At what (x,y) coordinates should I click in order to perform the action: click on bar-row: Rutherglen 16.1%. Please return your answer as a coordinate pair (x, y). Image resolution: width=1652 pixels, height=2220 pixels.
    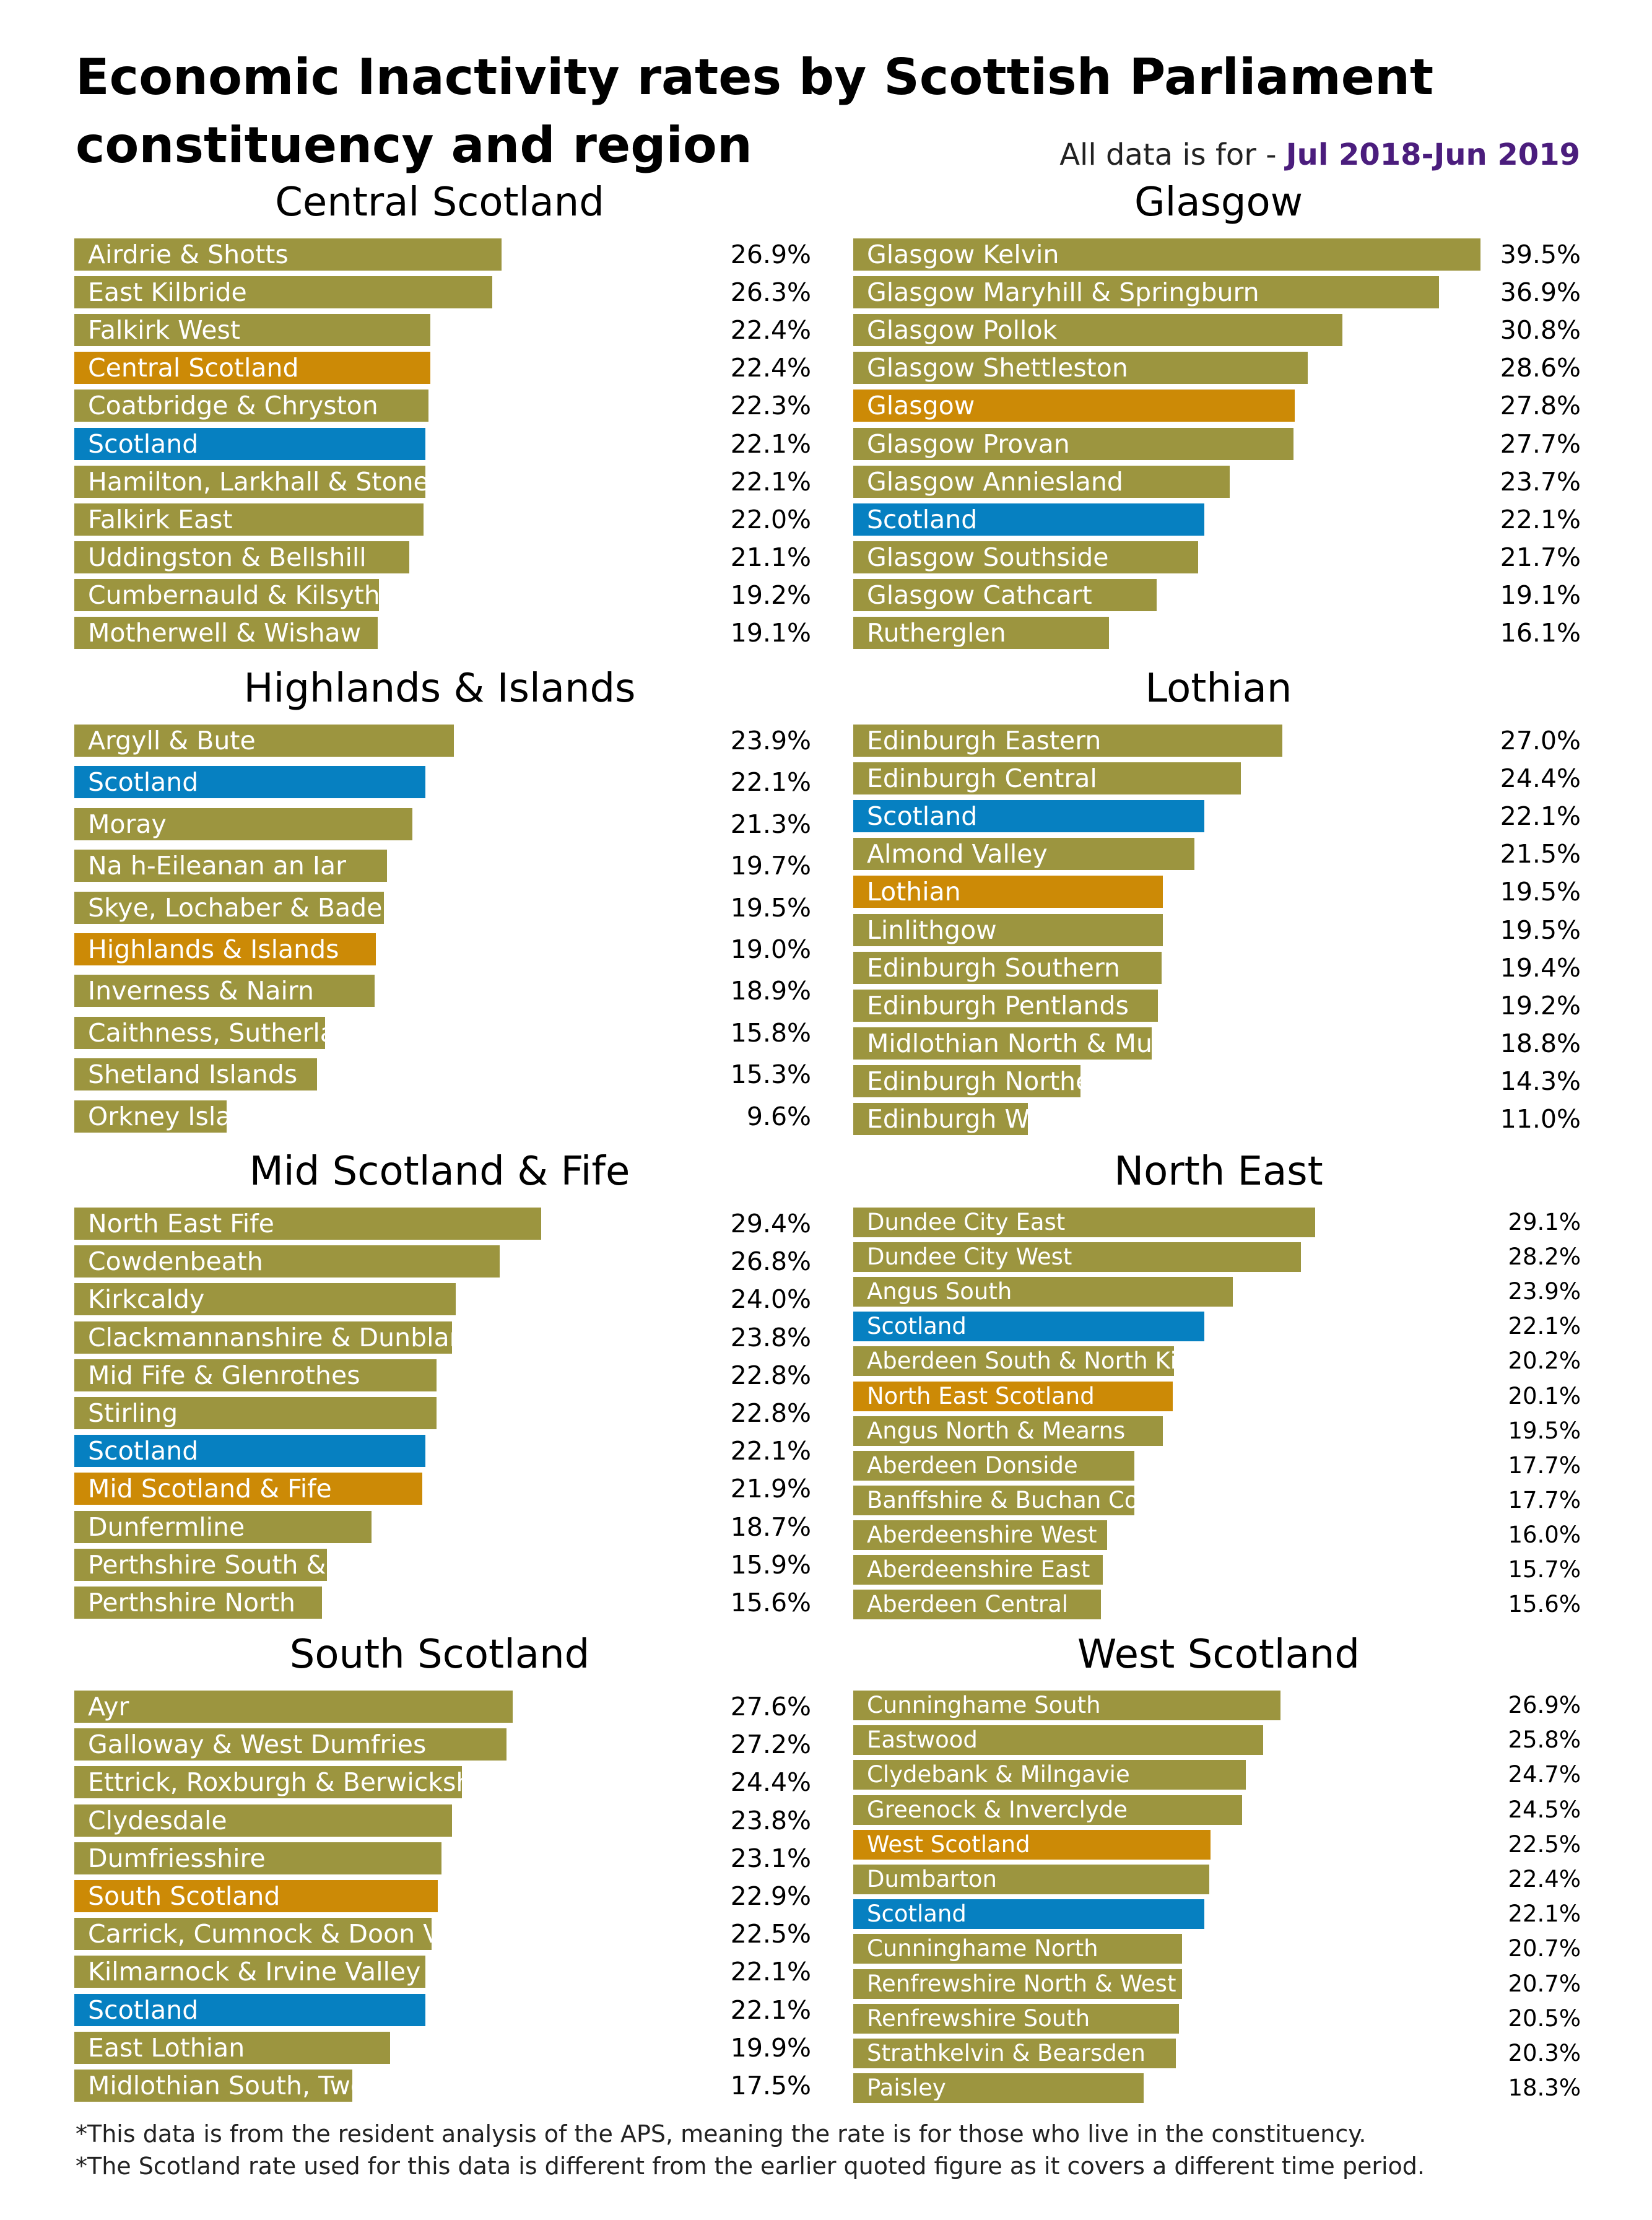
    Looking at the image, I should click on (1217, 633).